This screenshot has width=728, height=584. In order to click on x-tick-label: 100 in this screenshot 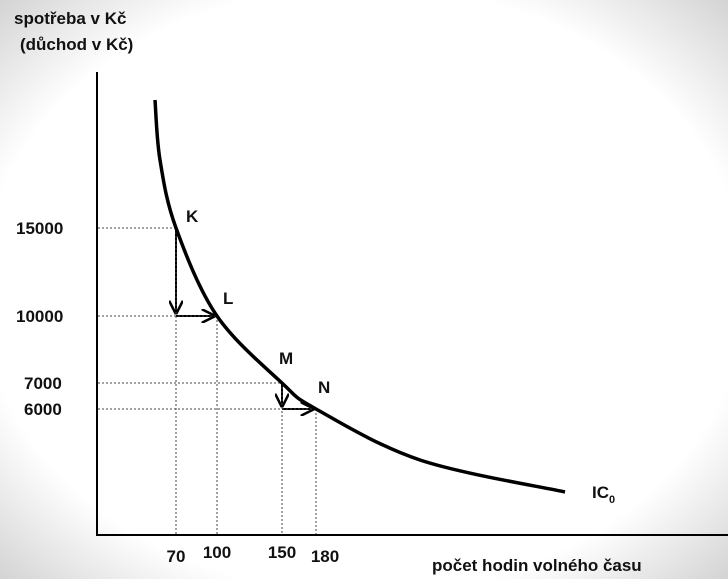, I will do `click(217, 552)`.